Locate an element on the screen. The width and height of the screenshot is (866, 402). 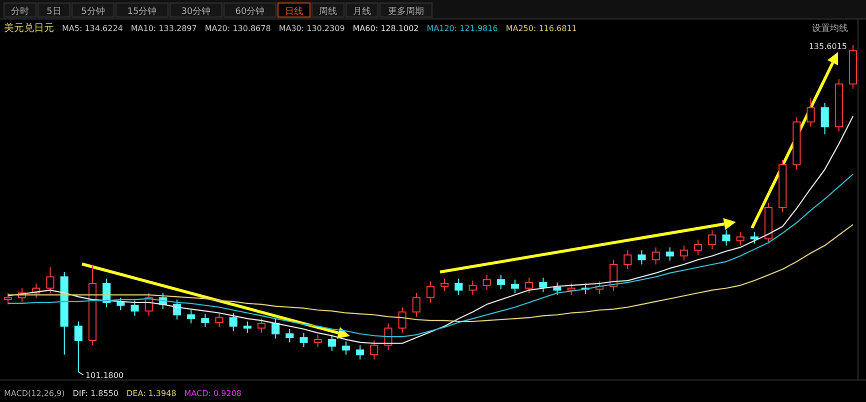
text: MA30: 130.2309 is located at coordinates (311, 28).